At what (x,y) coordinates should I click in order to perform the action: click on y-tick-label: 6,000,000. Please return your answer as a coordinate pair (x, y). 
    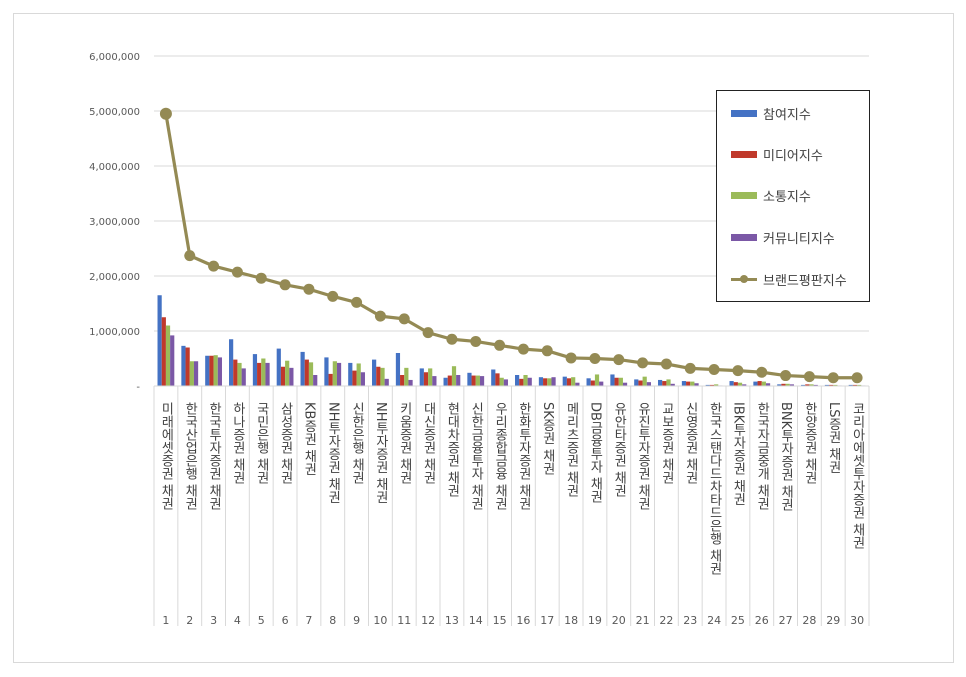
    Looking at the image, I should click on (114, 57).